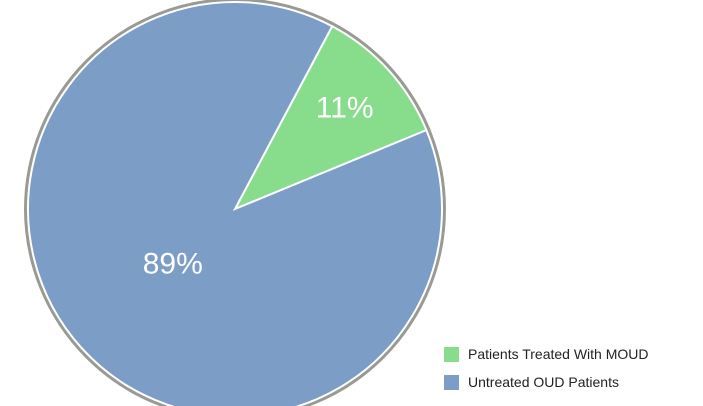  I want to click on legend-label-untreated: Untreated OUD Patients, so click(543, 382).